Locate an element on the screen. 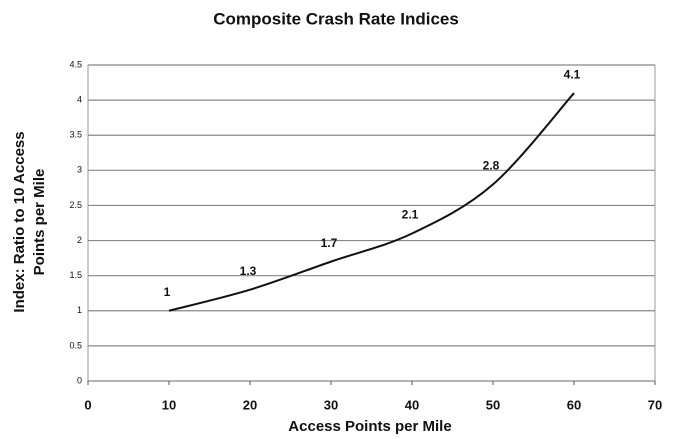 The image size is (673, 439). y-tick-label: 1 is located at coordinates (79, 310).